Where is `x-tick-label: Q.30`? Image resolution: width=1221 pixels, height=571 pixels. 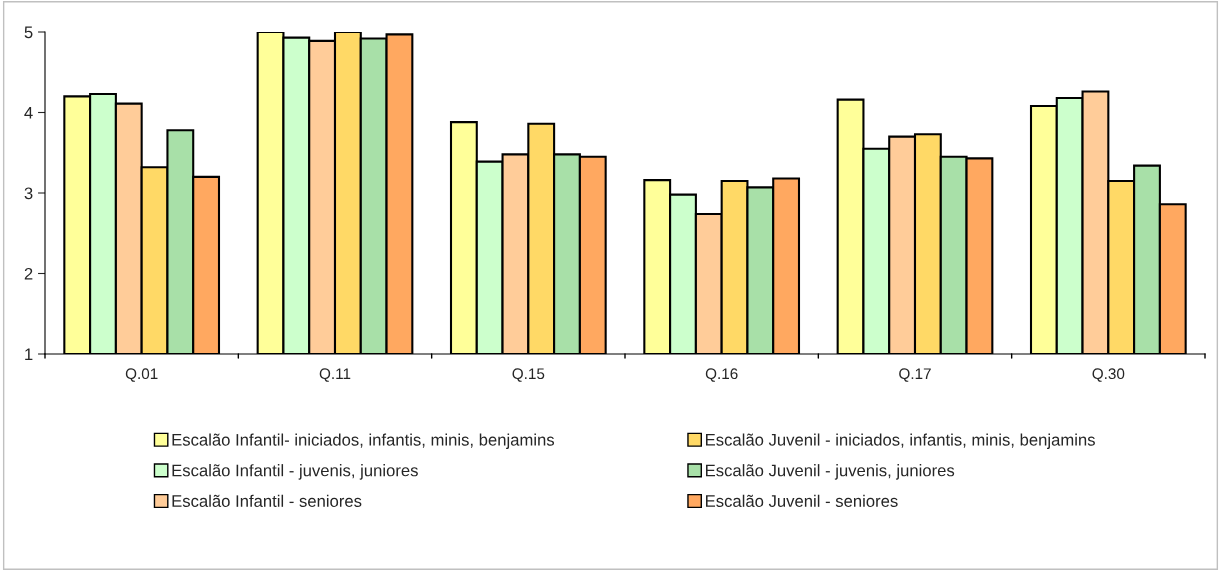 x-tick-label: Q.30 is located at coordinates (1108, 375).